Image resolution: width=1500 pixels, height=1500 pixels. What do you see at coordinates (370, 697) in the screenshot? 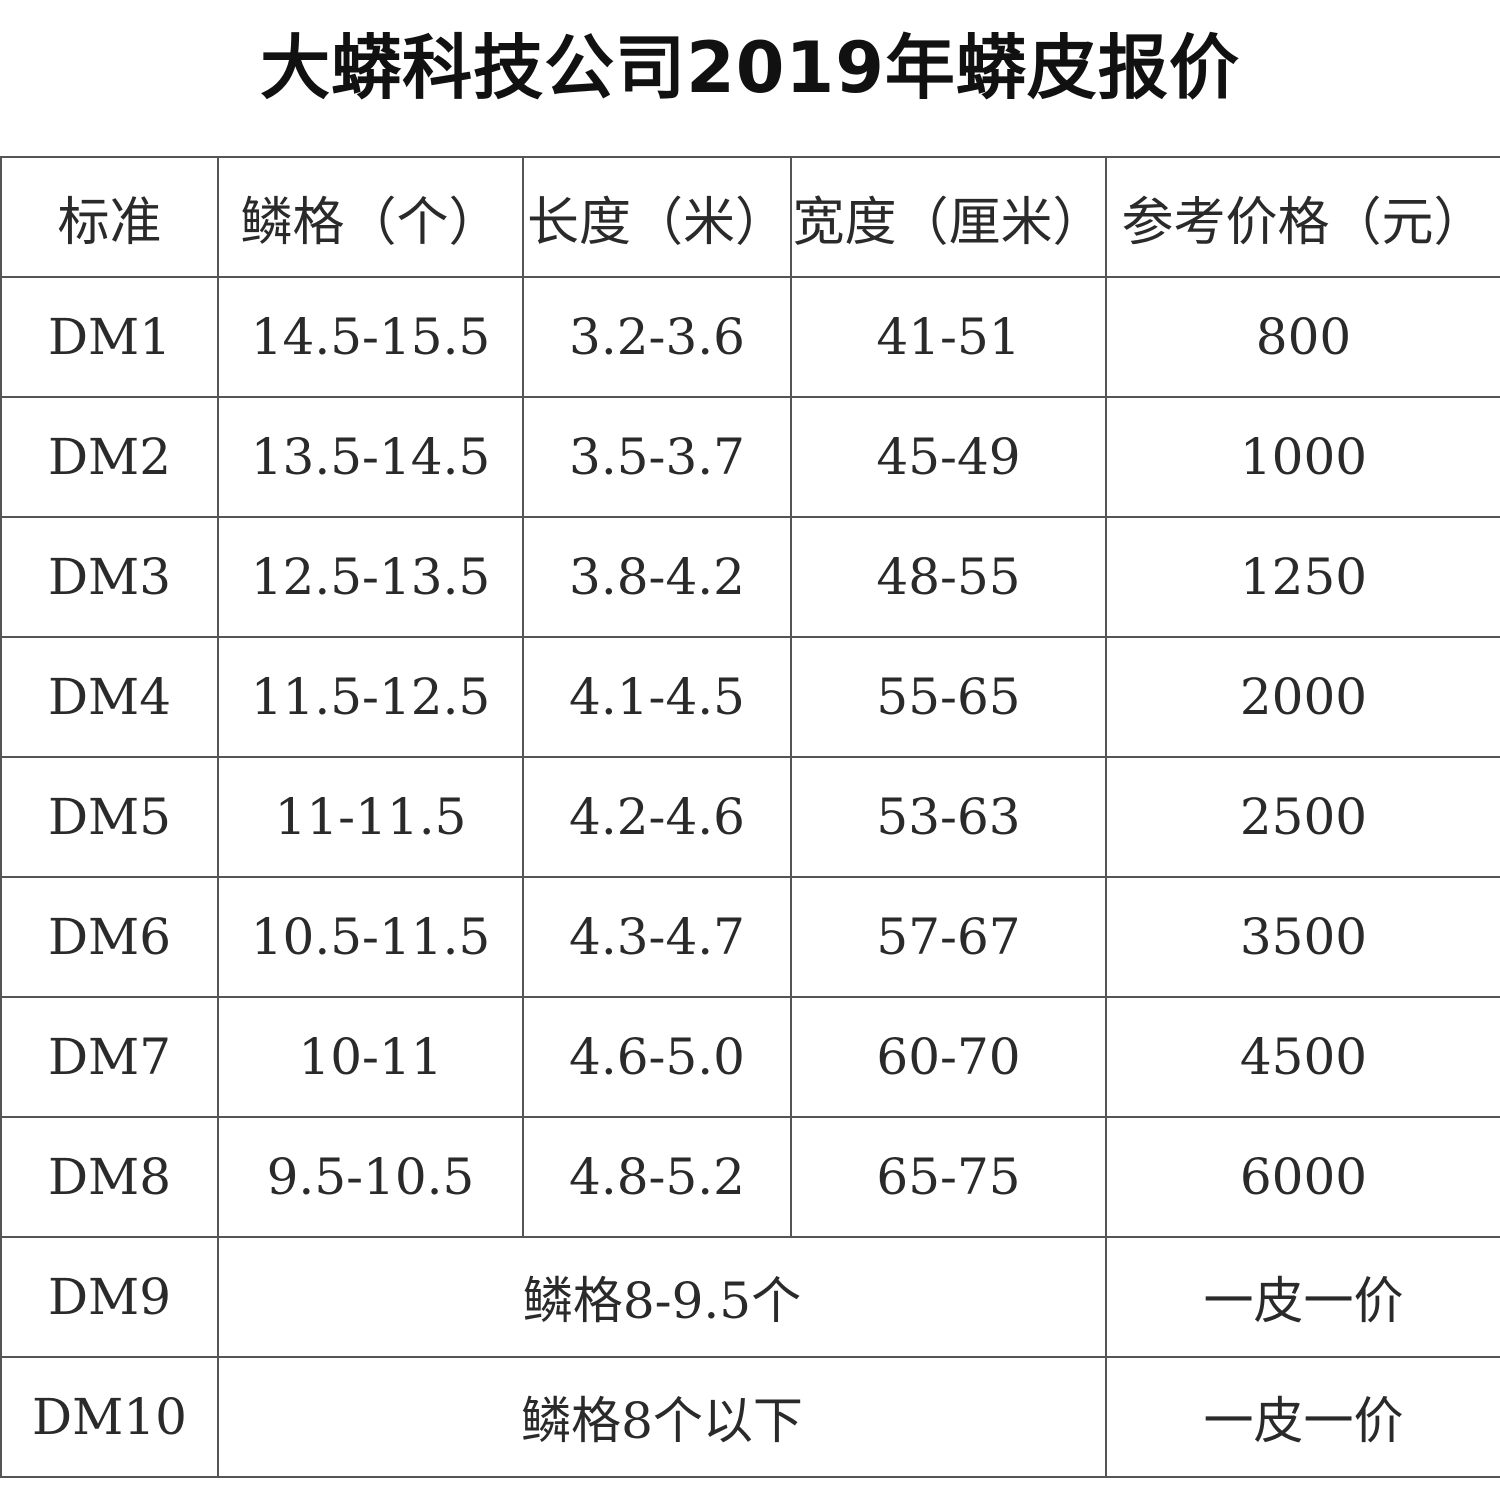
I see `cell-scale-count: 11.5-12.5` at bounding box center [370, 697].